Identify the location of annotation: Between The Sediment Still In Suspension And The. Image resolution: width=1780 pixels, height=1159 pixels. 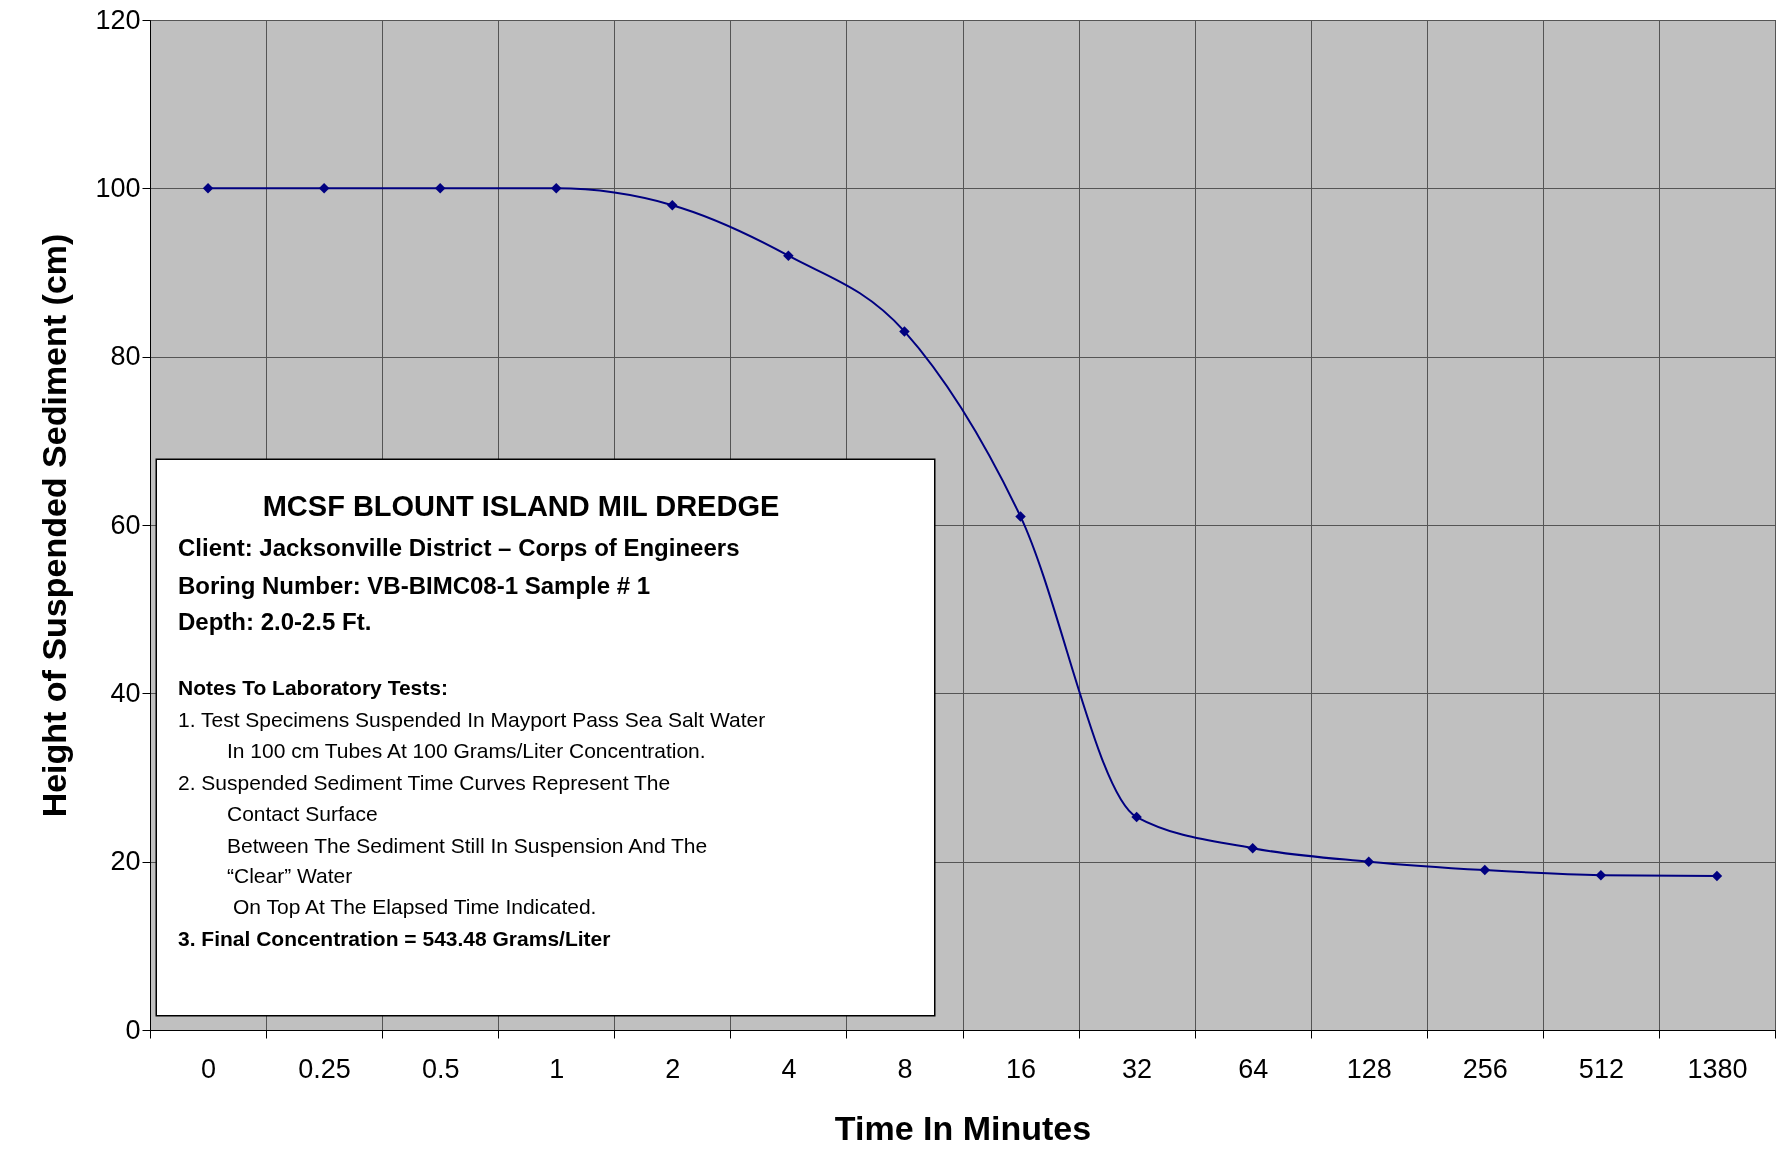
(467, 845).